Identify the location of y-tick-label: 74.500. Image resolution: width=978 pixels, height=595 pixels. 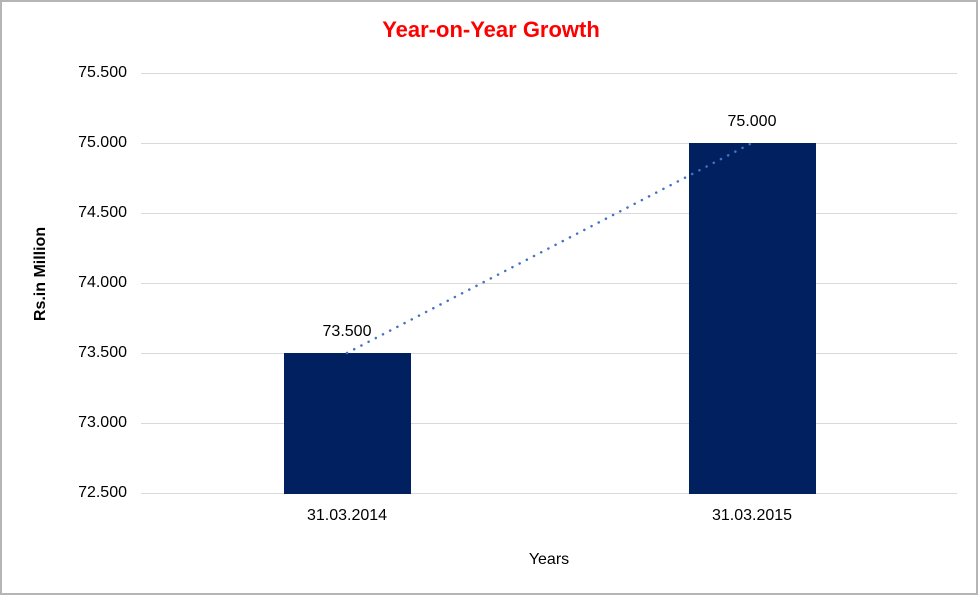
(102, 212).